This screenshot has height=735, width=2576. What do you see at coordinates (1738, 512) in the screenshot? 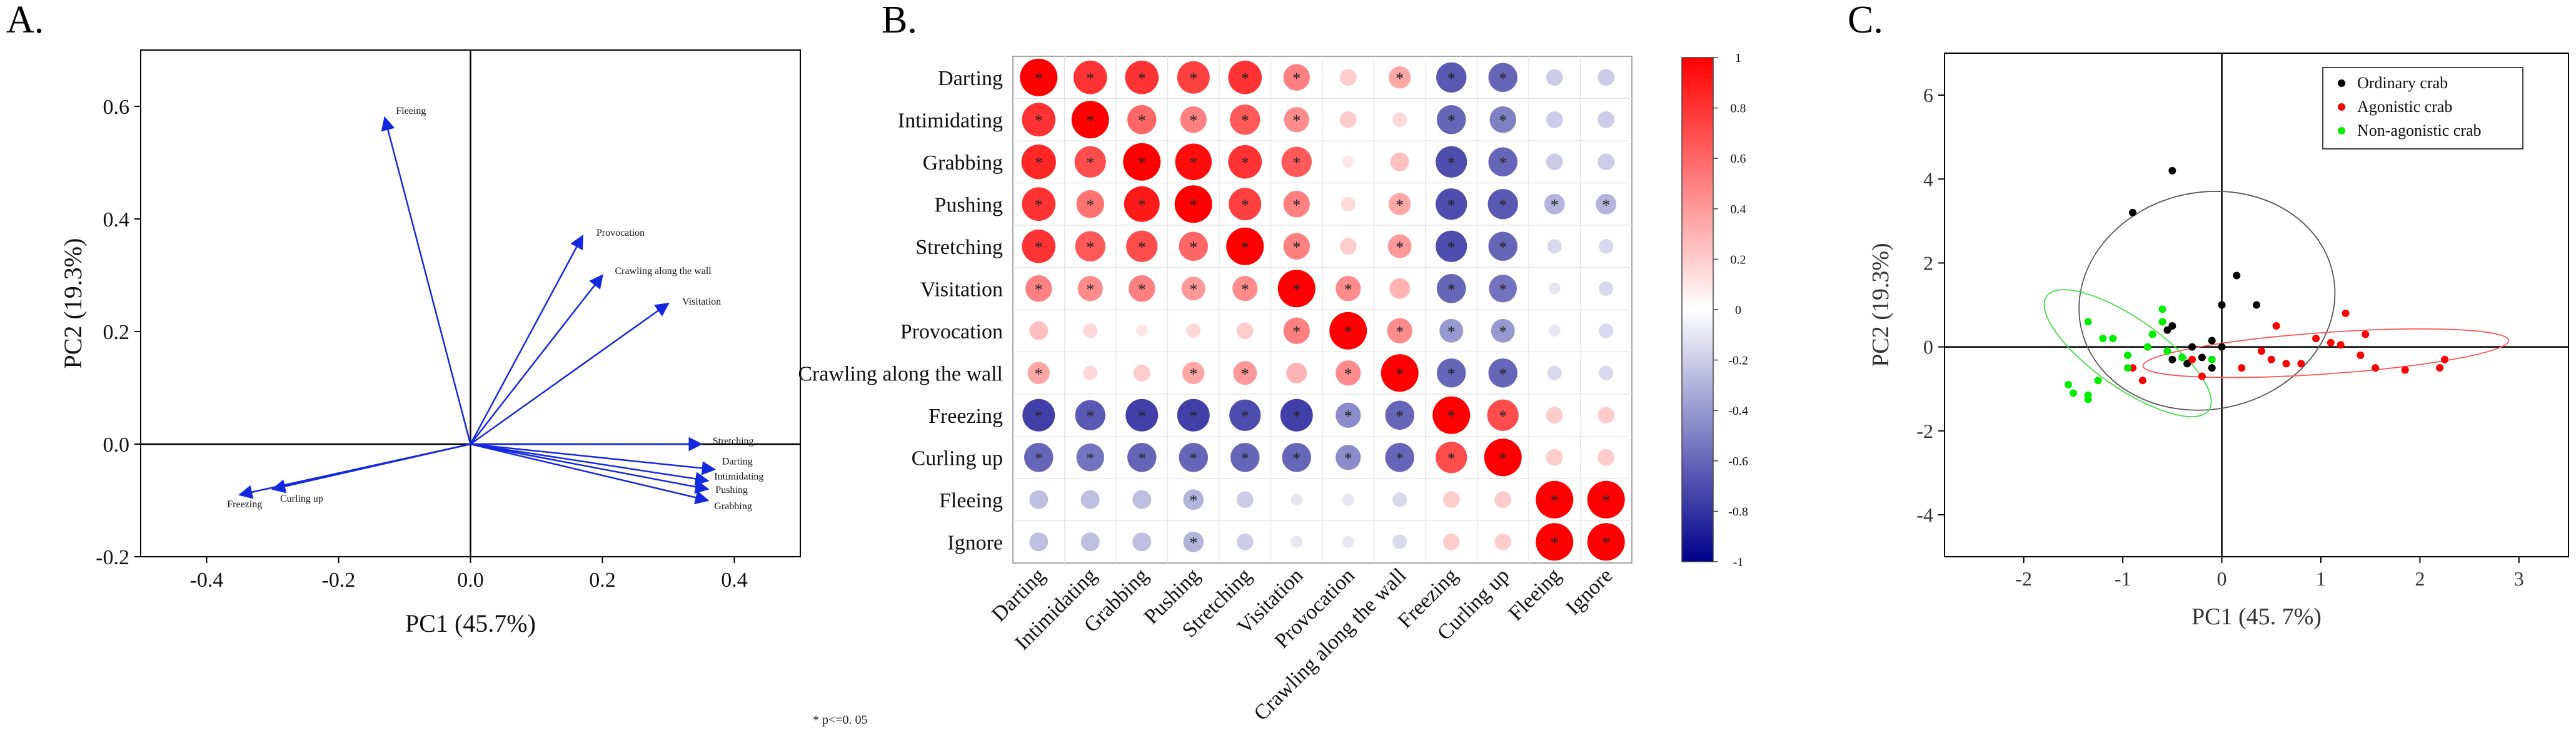
I see `colorbar-tick-label: -0.8` at bounding box center [1738, 512].